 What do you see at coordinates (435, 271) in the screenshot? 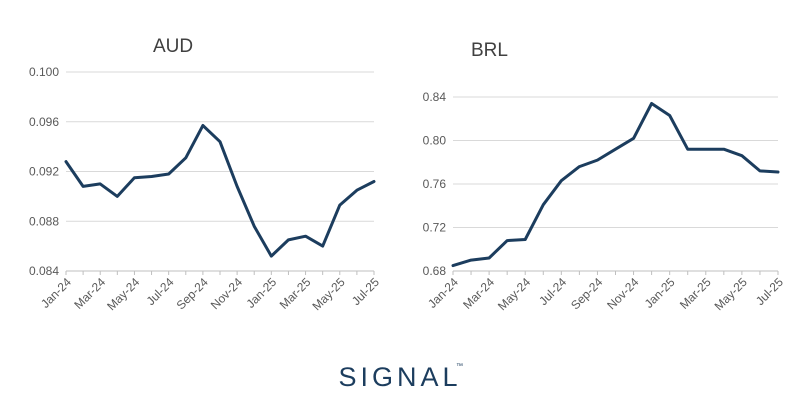
I see `brl-y-tick-label: 0.68` at bounding box center [435, 271].